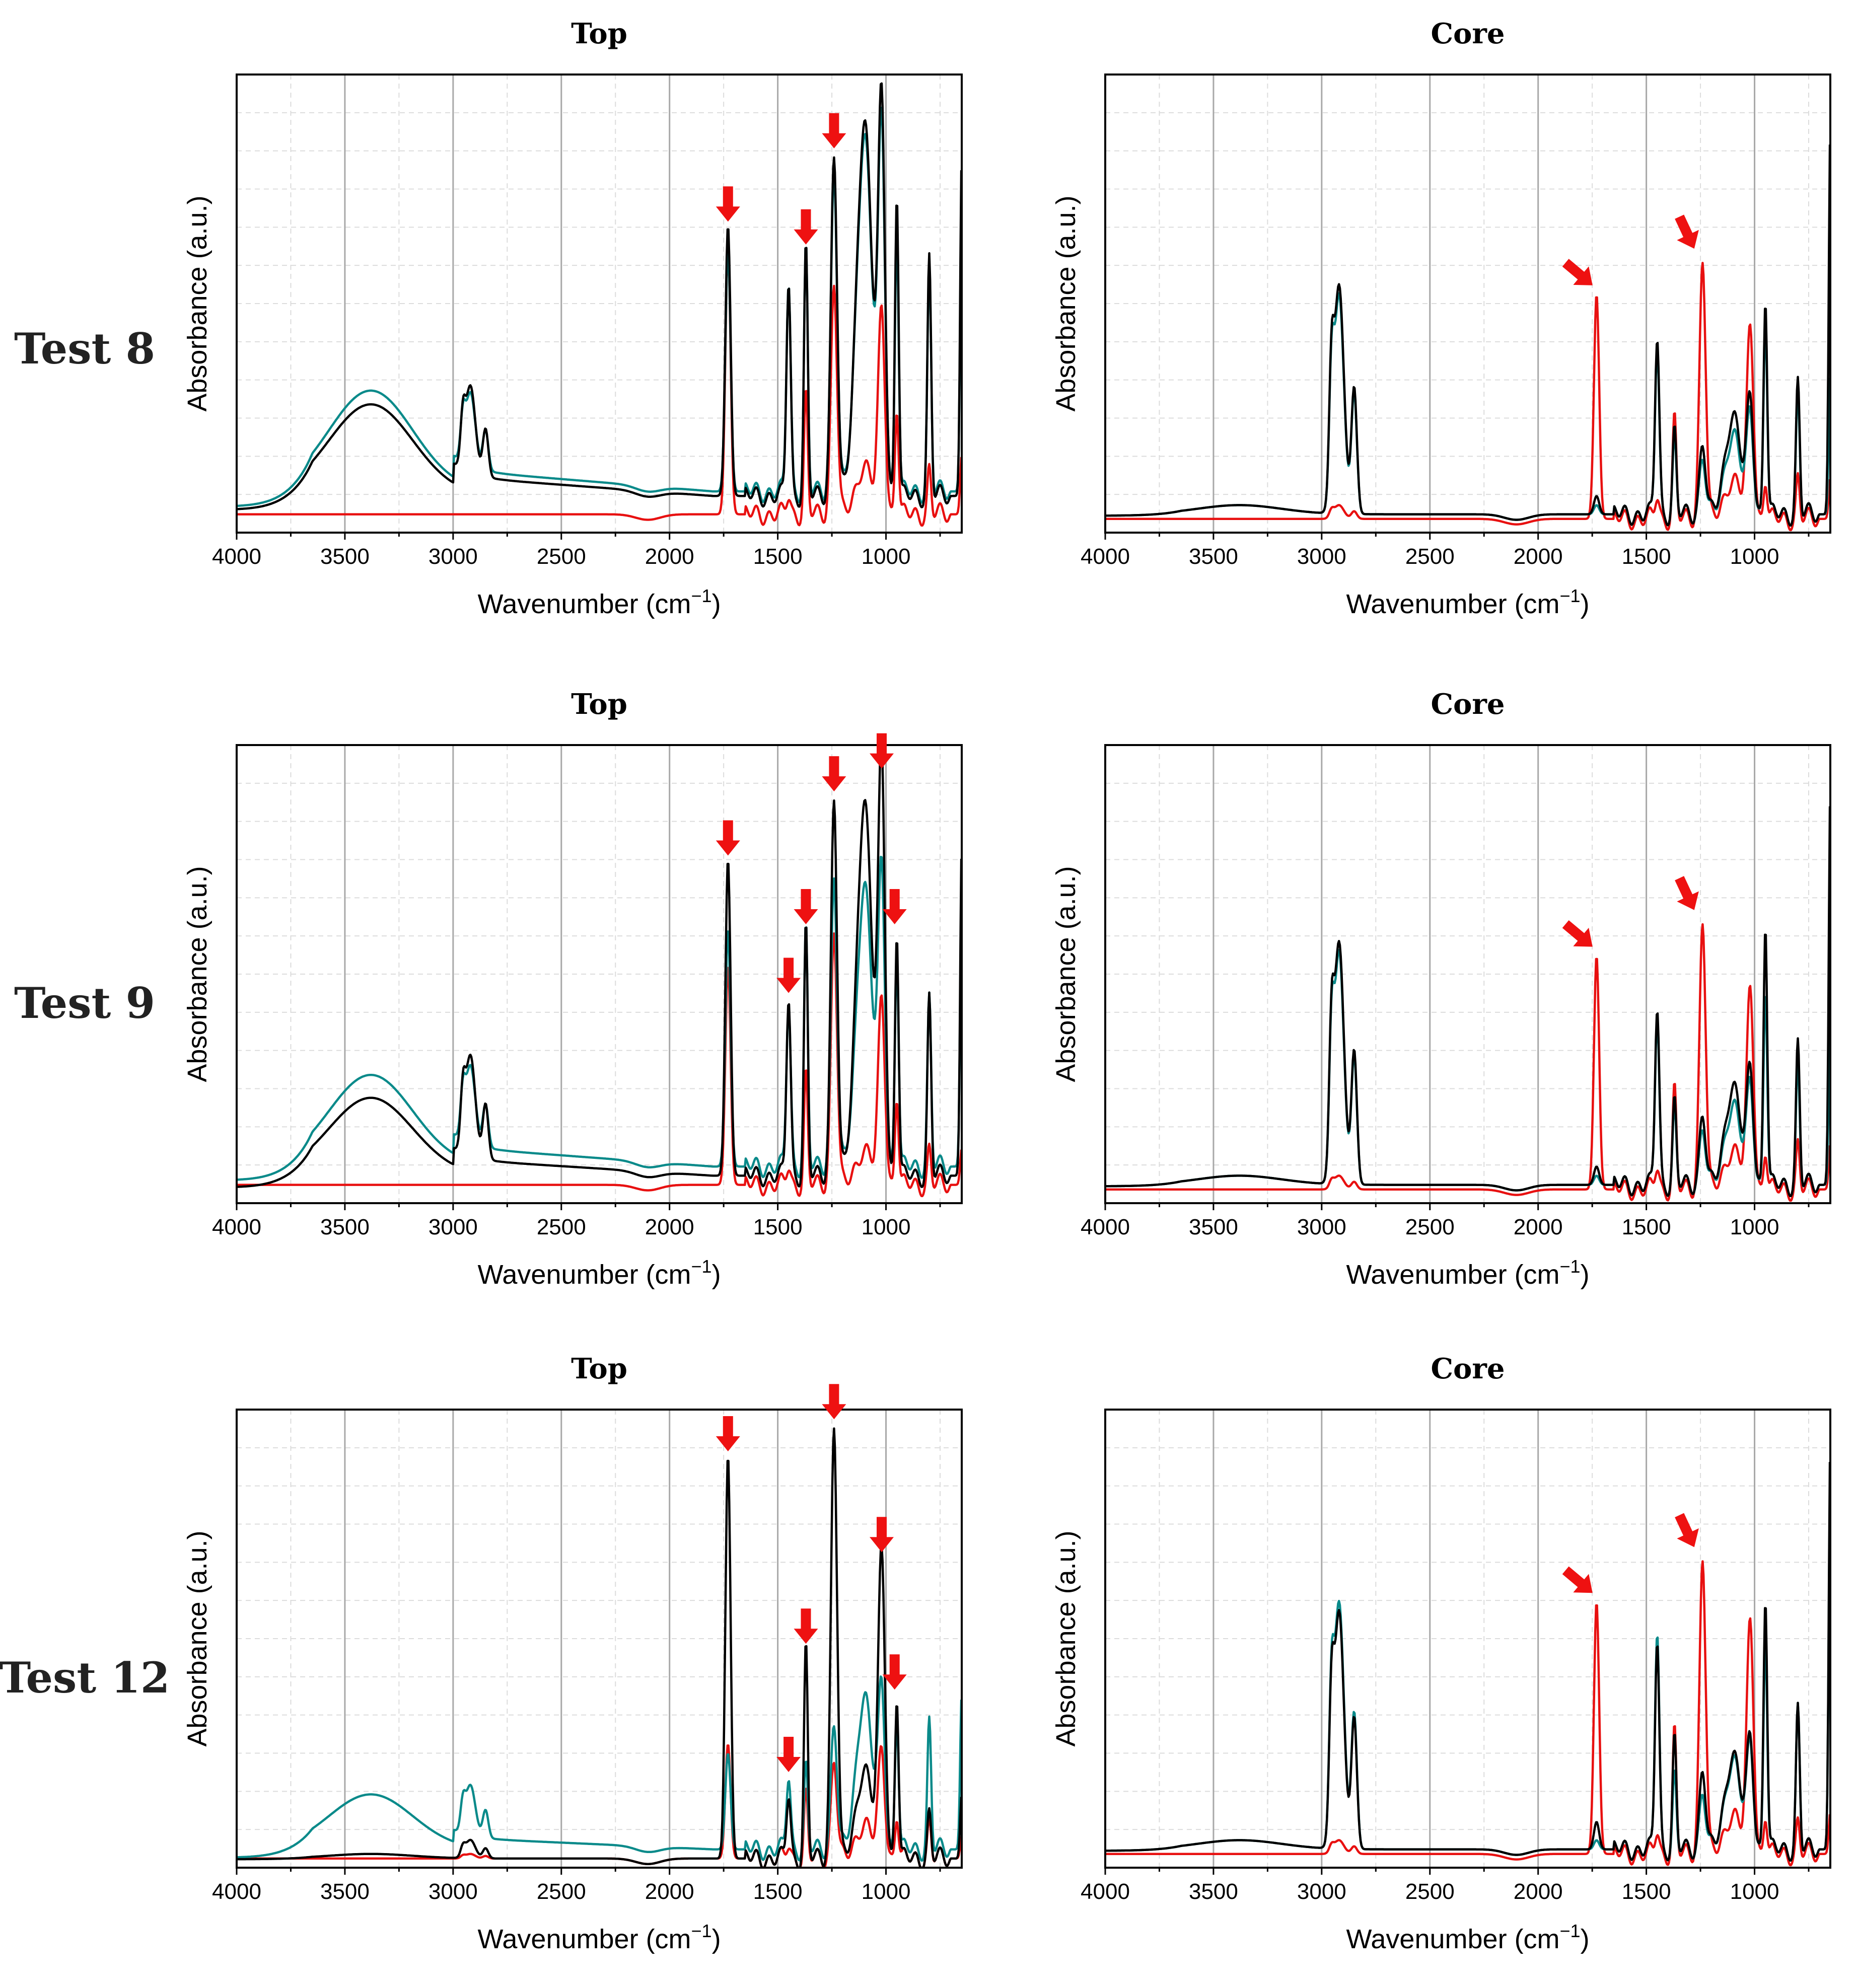  Describe the element at coordinates (84, 349) in the screenshot. I see `row-label: Test 8` at that location.